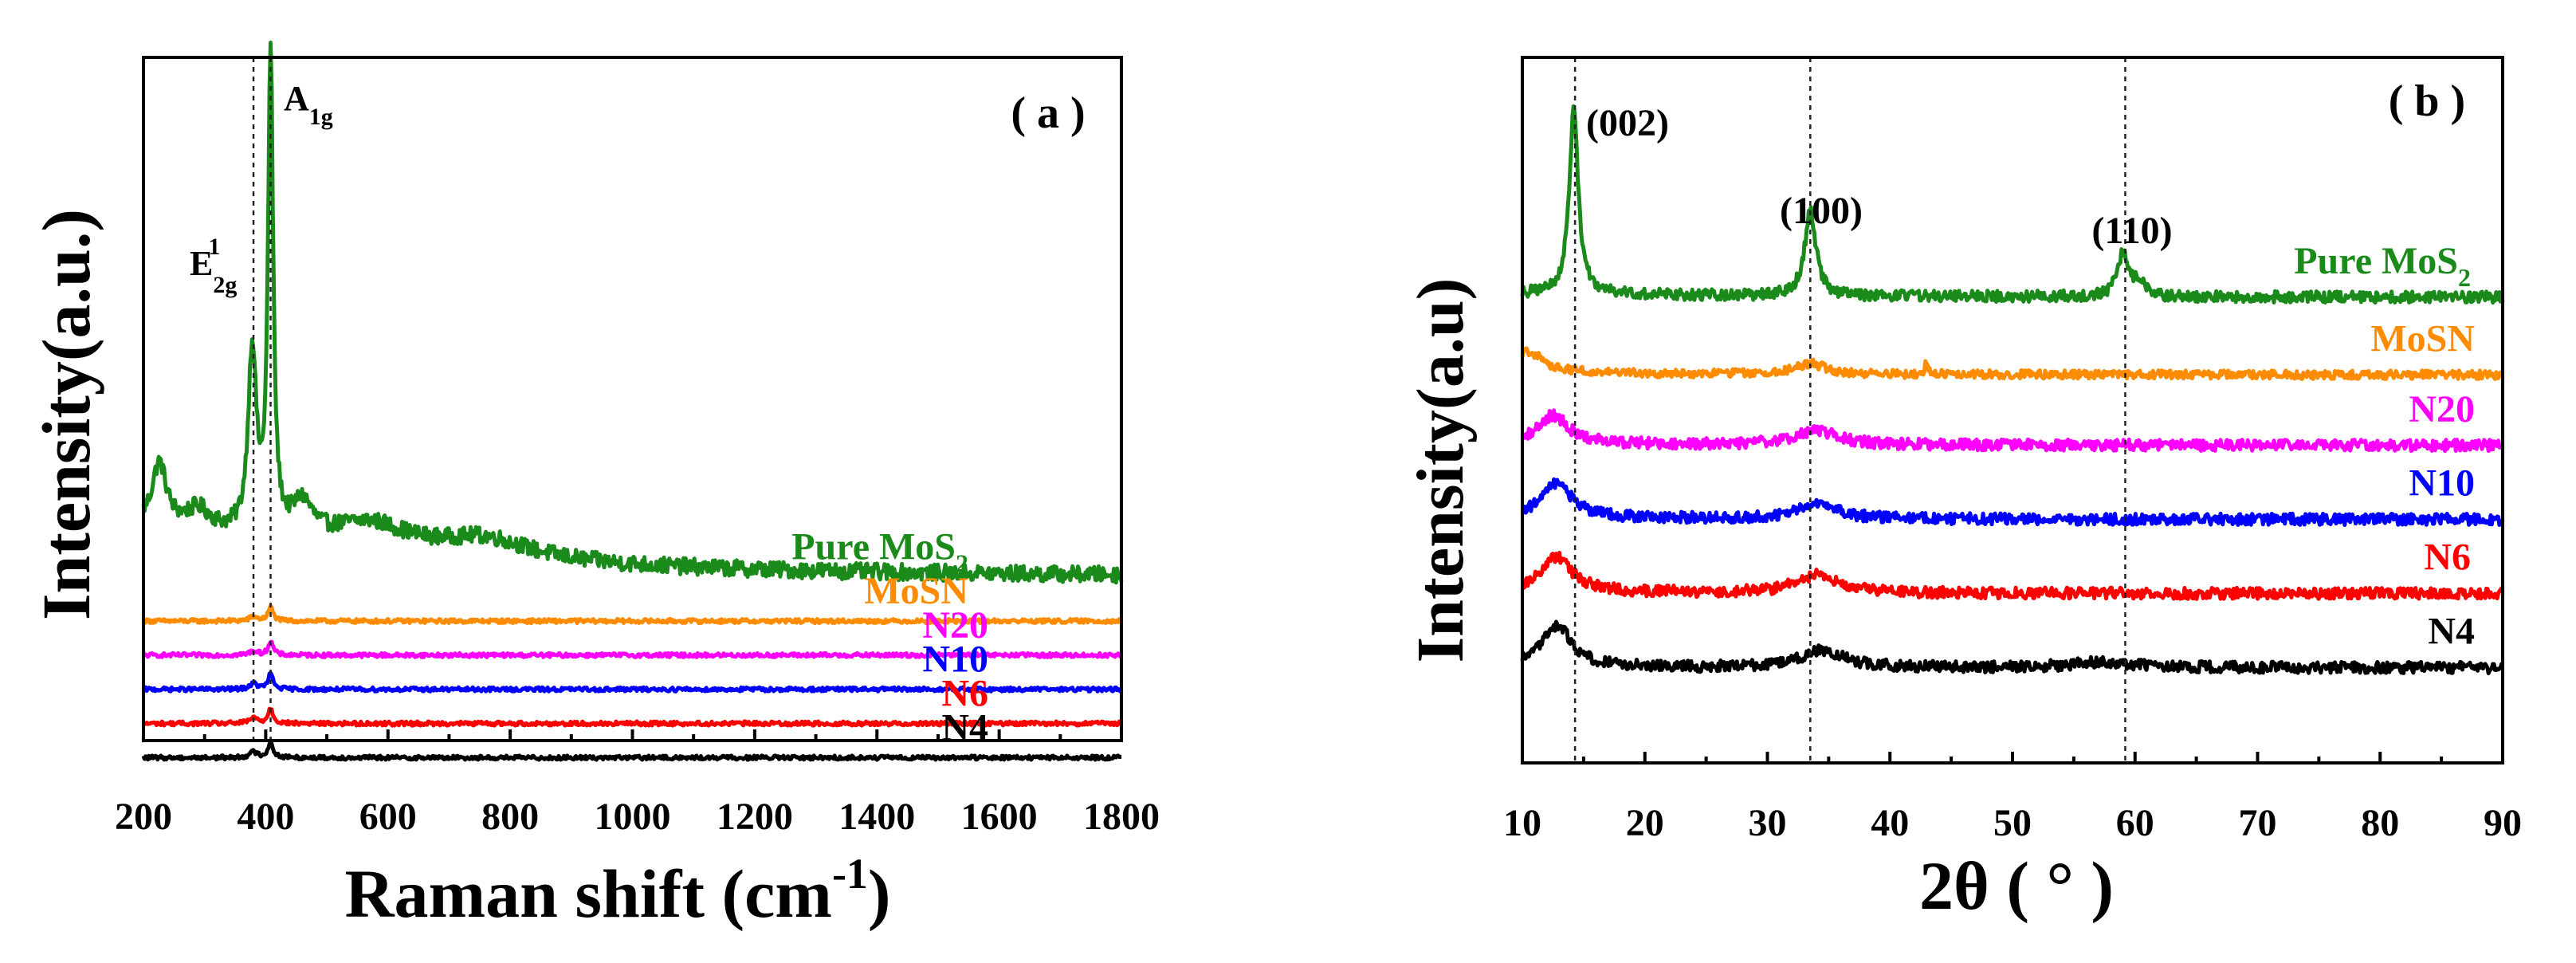 This screenshot has width=2576, height=963. I want to click on panel-b-series-label: MoSN, so click(2422, 338).